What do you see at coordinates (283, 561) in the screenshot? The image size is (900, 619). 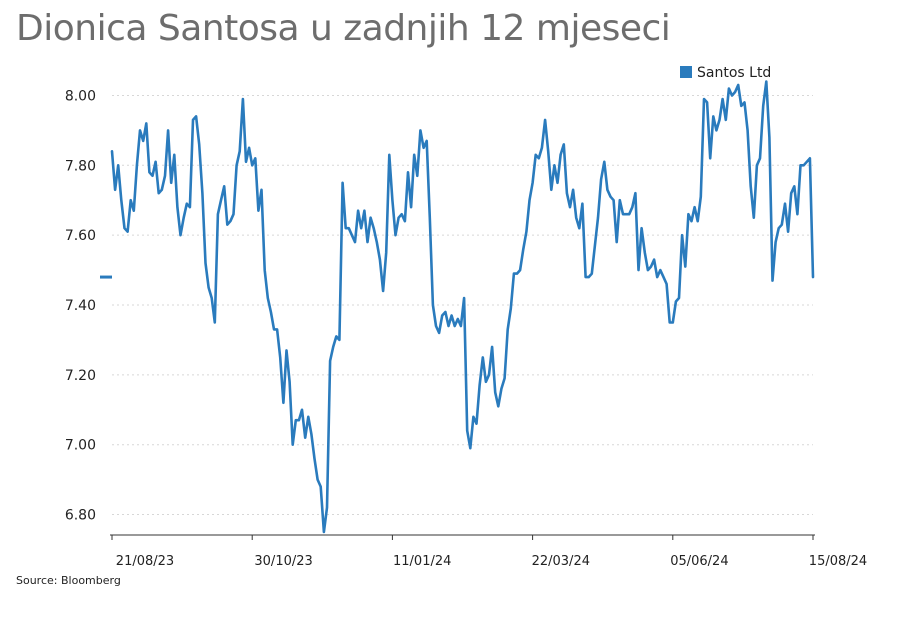 I see `x-tick-label: 30/10/23` at bounding box center [283, 561].